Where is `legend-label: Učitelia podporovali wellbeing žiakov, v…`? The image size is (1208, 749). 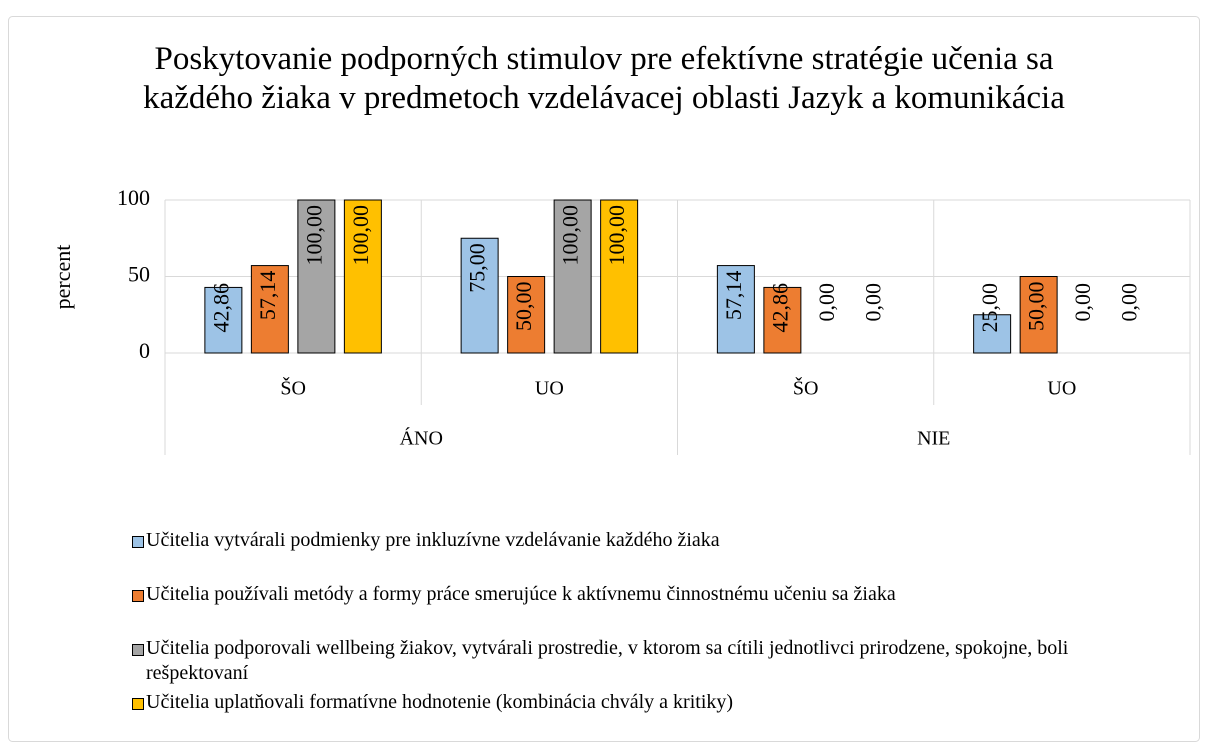 legend-label: Učitelia podporovali wellbeing žiakov, v… is located at coordinates (607, 660).